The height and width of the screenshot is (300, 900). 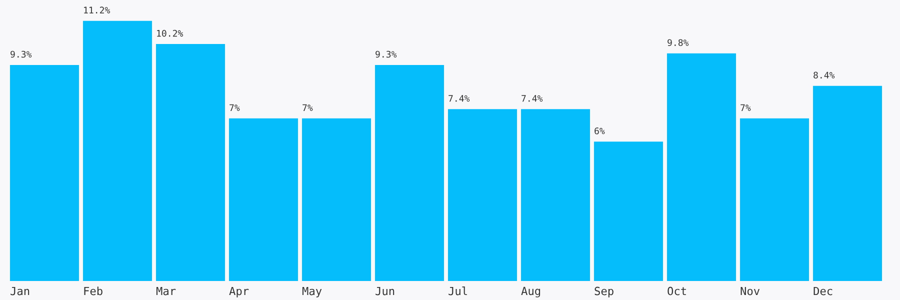 What do you see at coordinates (170, 33) in the screenshot?
I see `data-label: 10.2%` at bounding box center [170, 33].